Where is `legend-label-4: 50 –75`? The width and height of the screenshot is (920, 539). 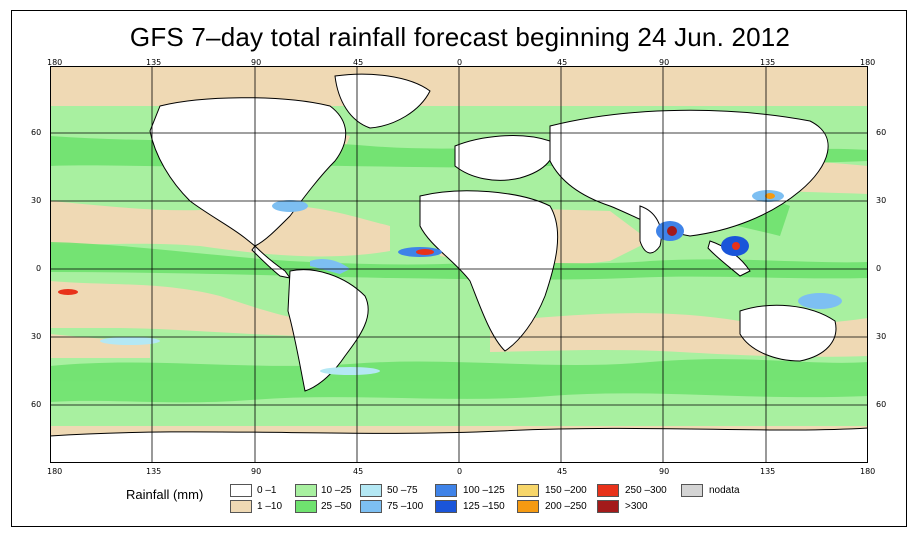
legend-label-4: 50 –75 is located at coordinates (402, 490).